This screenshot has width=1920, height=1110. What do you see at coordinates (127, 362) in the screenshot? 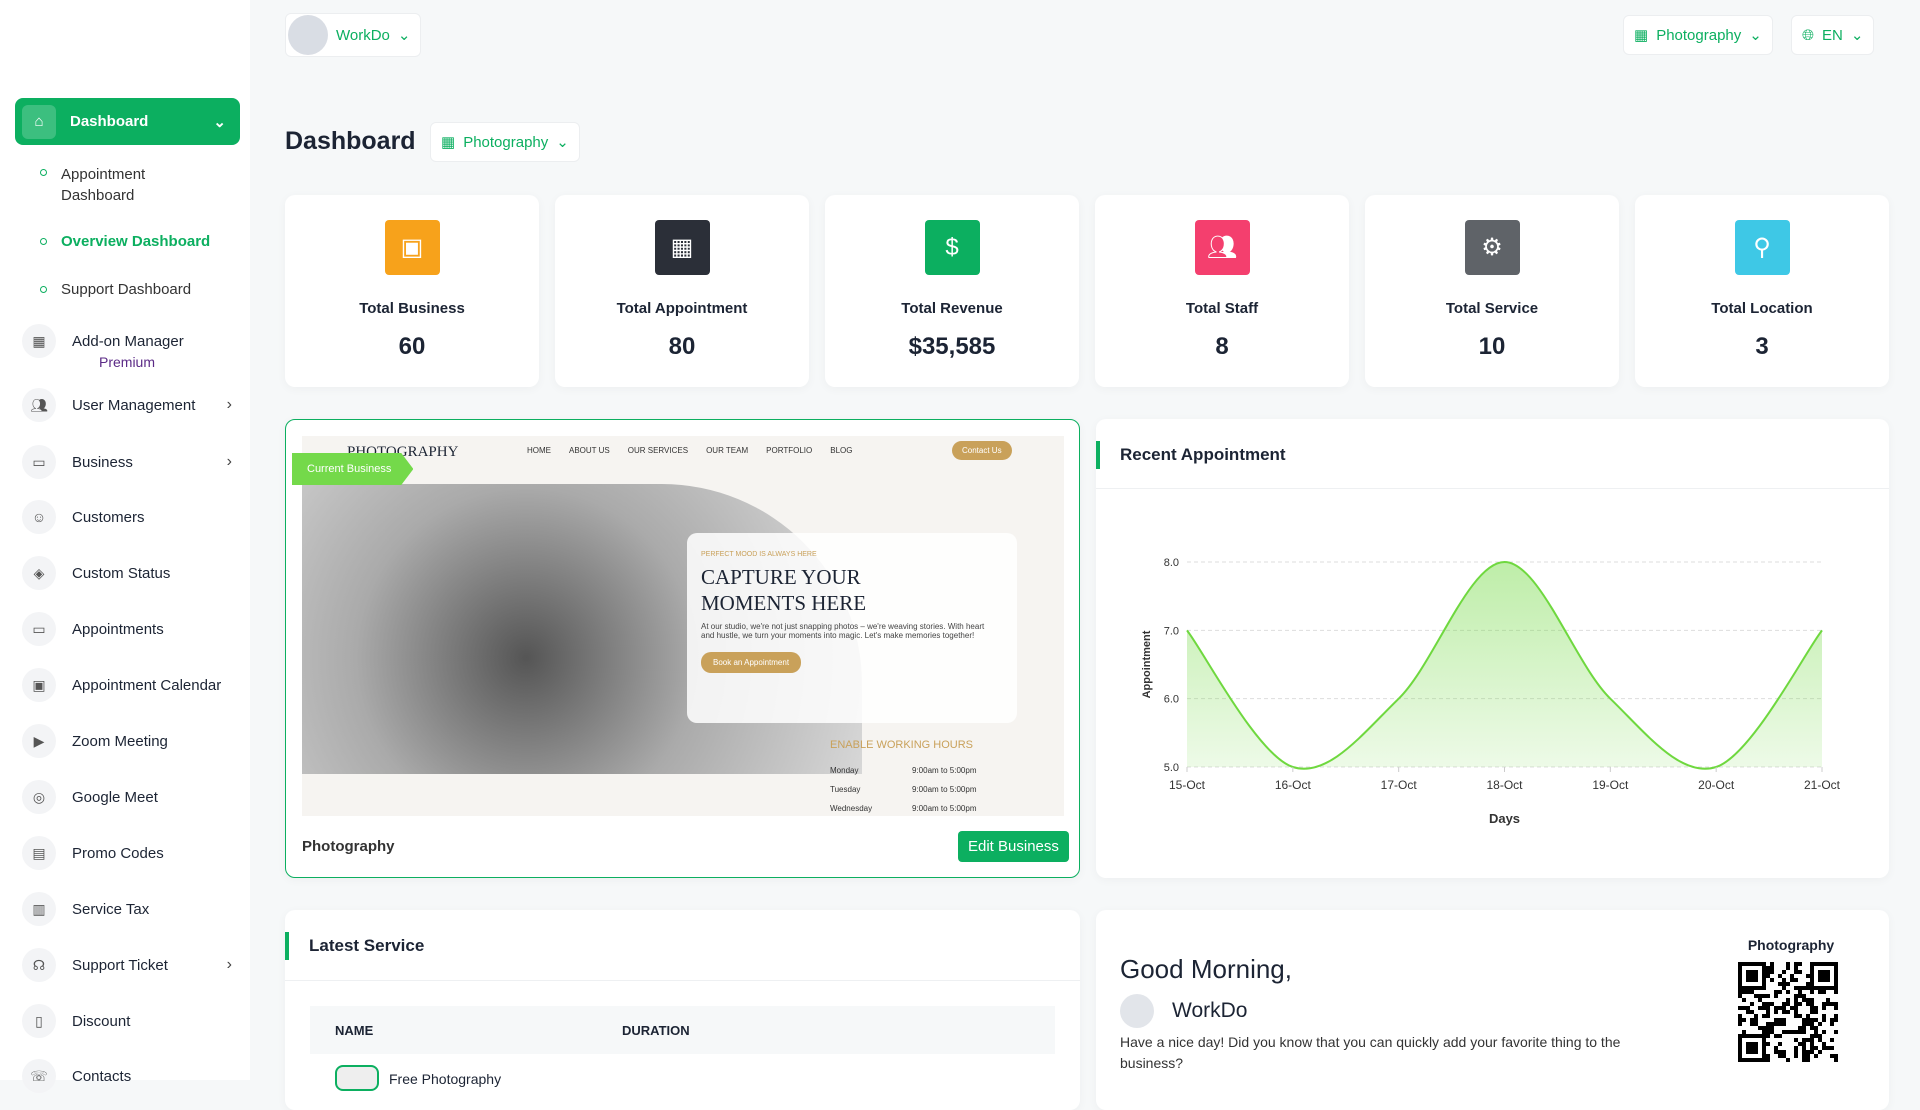
I see `premium-badge: Premium` at bounding box center [127, 362].